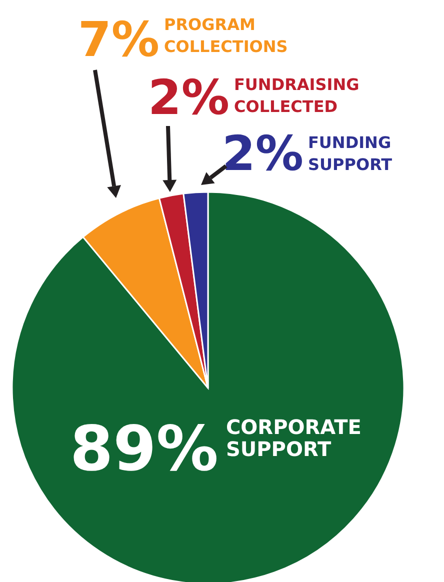 The width and height of the screenshot is (444, 582). I want to click on slice-label: FUNDRAISING COLLECTED, so click(297, 95).